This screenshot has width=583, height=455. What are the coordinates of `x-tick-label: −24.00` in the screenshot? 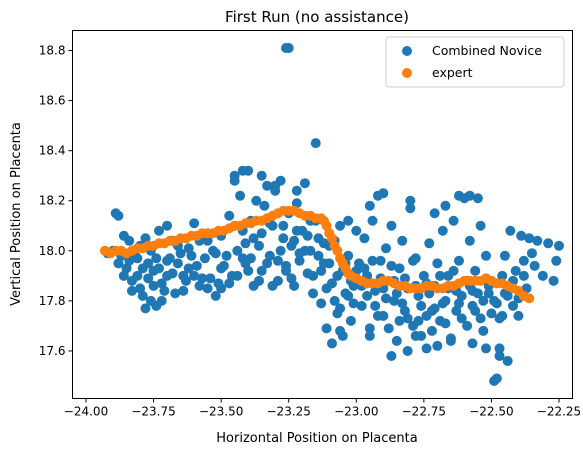 It's located at (86, 412).